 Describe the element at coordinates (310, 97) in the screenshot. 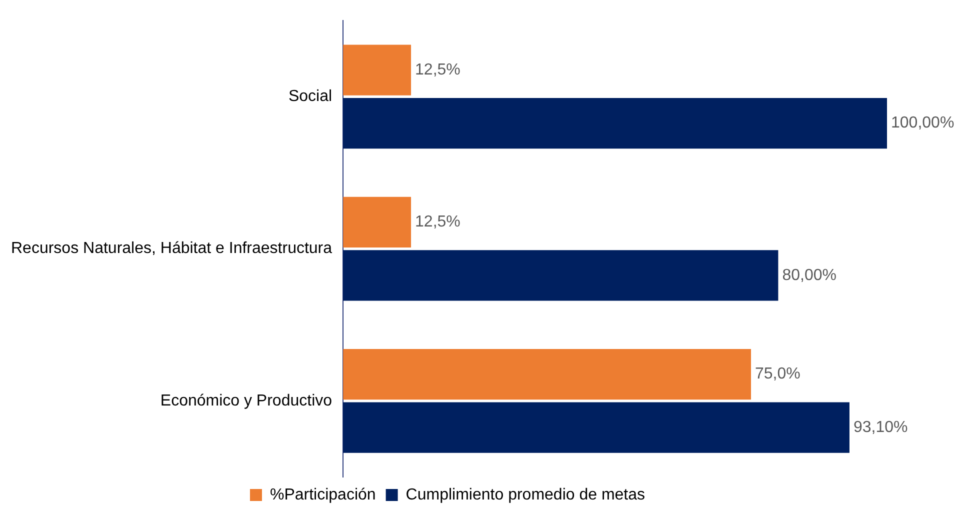

I see `y-tick-label: Social` at that location.